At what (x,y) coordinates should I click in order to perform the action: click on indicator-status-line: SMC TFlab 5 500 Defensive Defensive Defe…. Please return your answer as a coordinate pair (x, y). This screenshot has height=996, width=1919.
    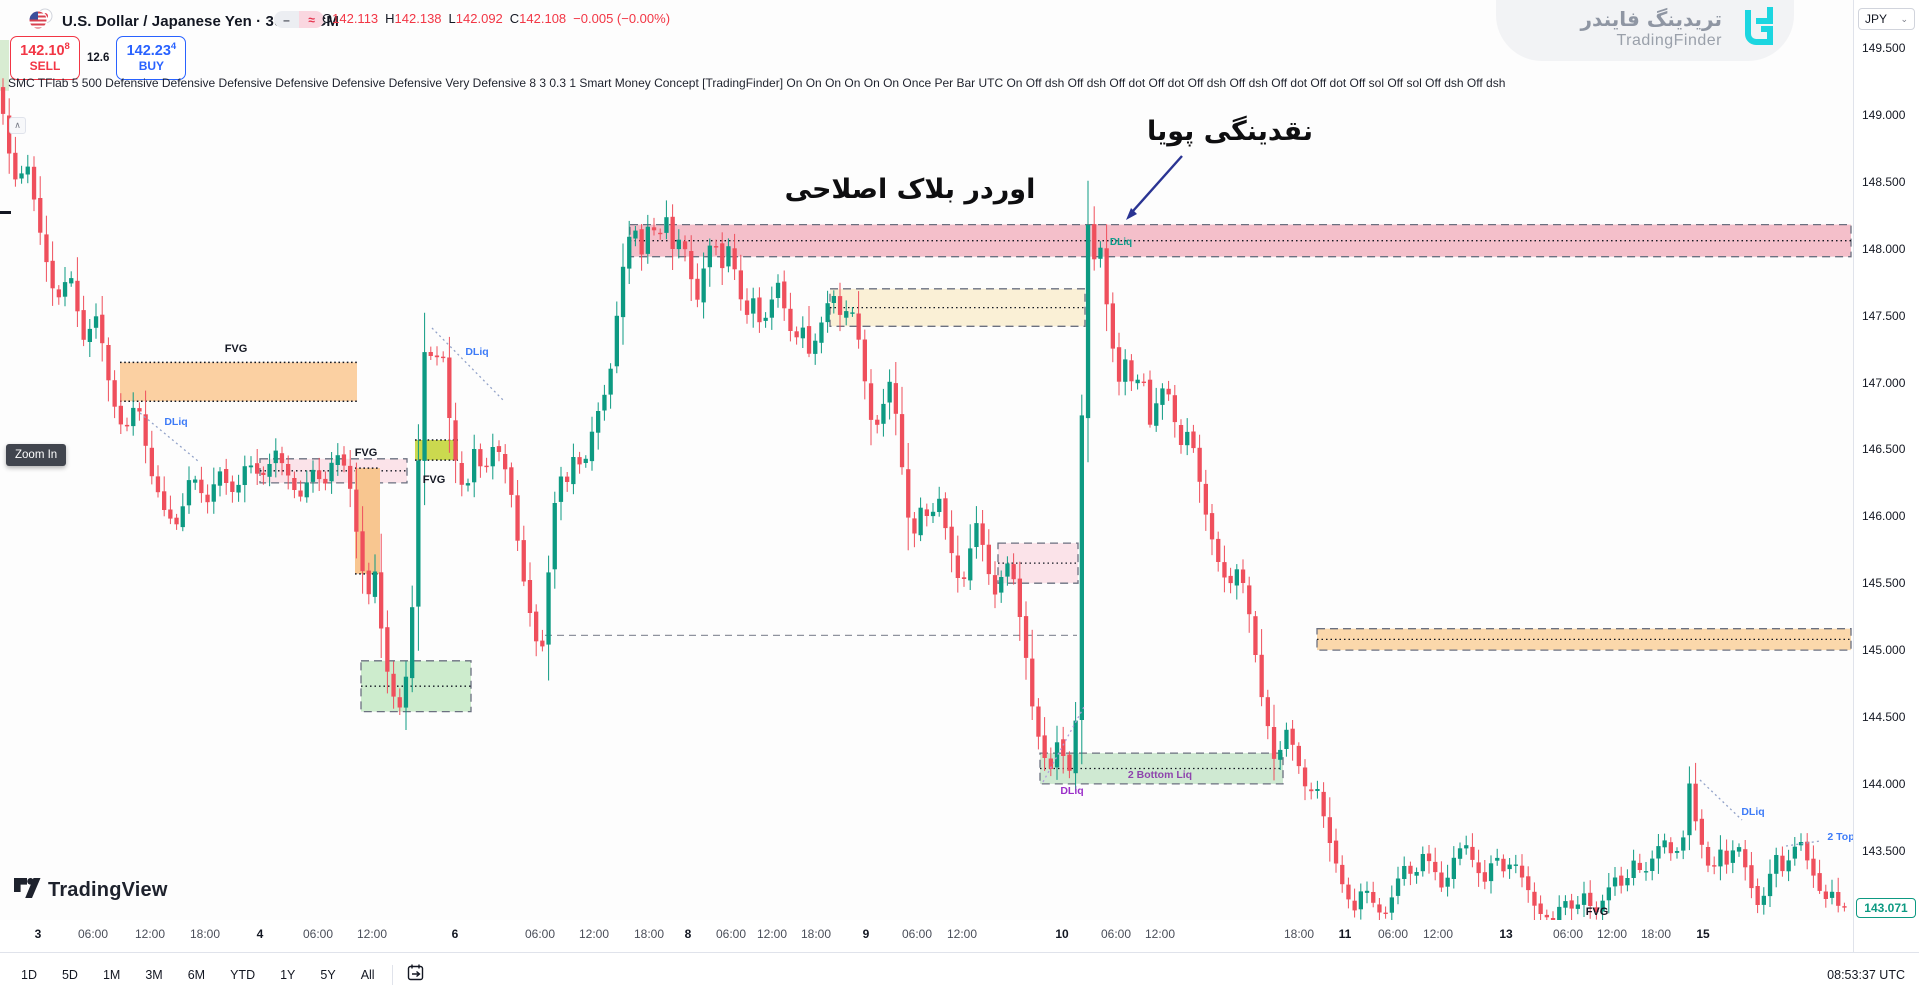
    Looking at the image, I should click on (757, 83).